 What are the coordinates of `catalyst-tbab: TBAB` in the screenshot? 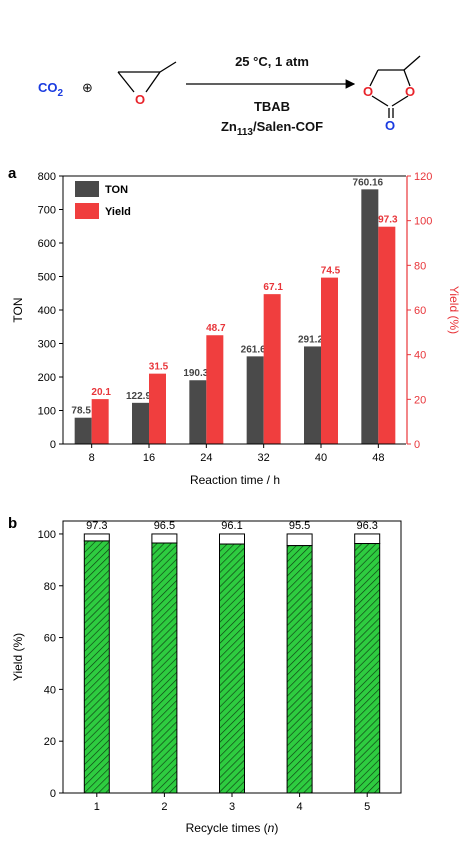 It's located at (272, 106).